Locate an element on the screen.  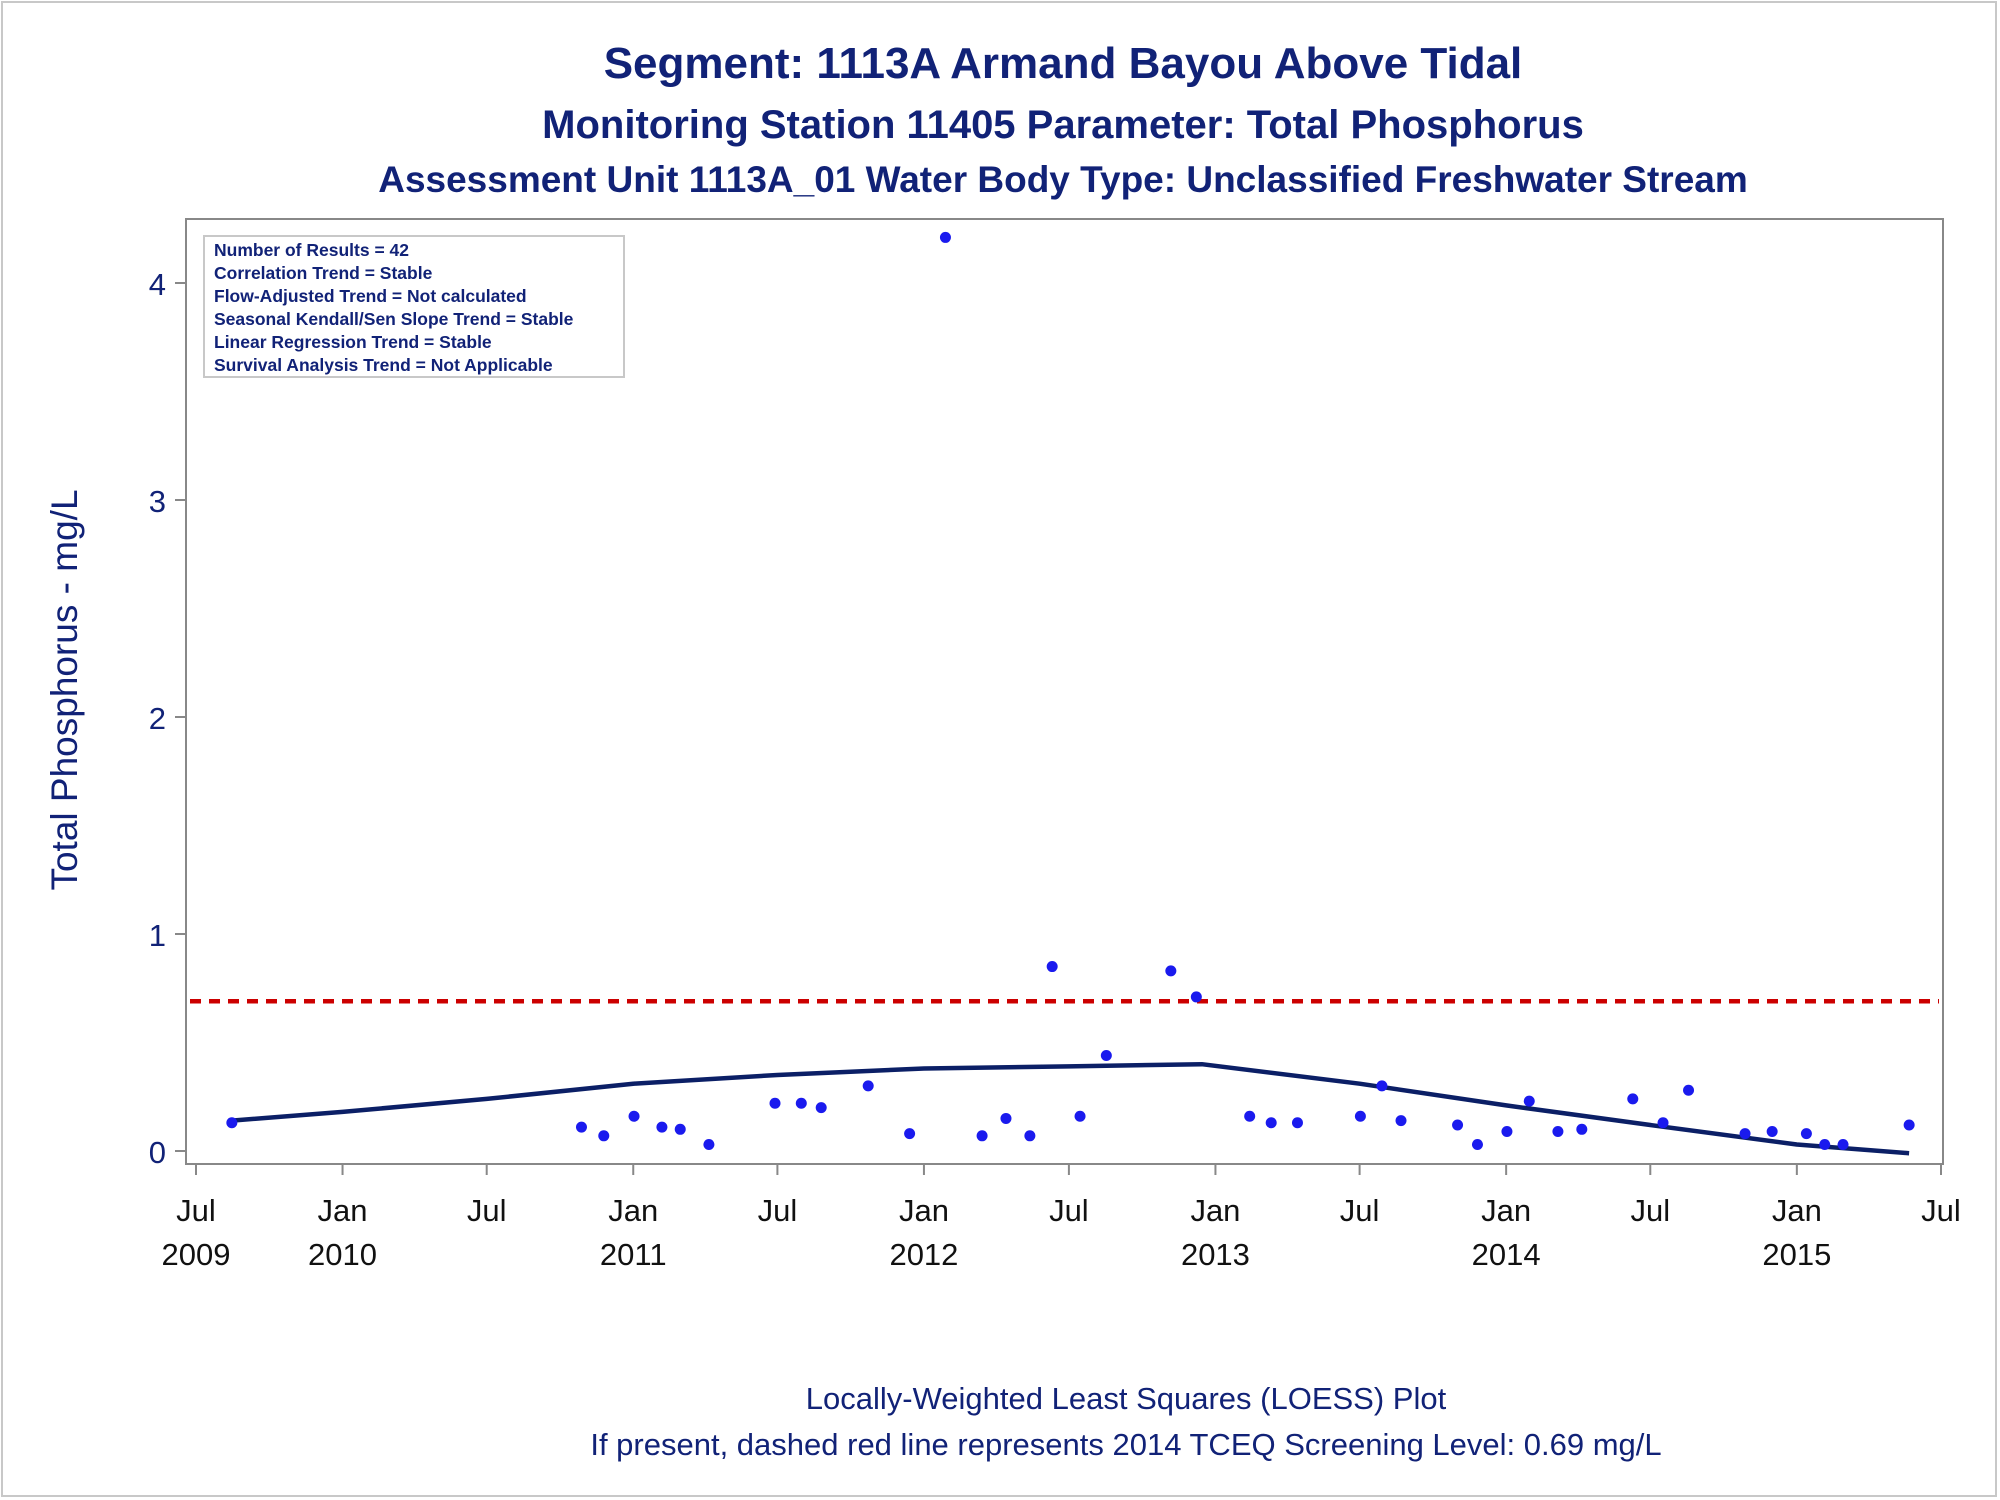
x-tick-year-label: 2009 is located at coordinates (196, 1254).